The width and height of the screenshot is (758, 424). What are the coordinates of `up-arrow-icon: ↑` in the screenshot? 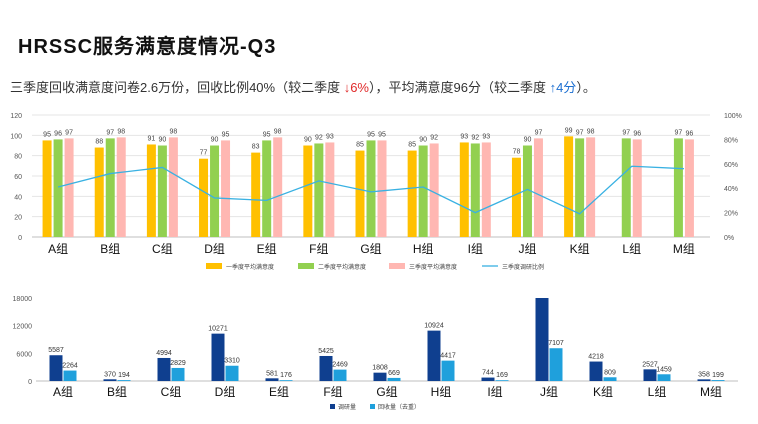 It's located at (553, 87).